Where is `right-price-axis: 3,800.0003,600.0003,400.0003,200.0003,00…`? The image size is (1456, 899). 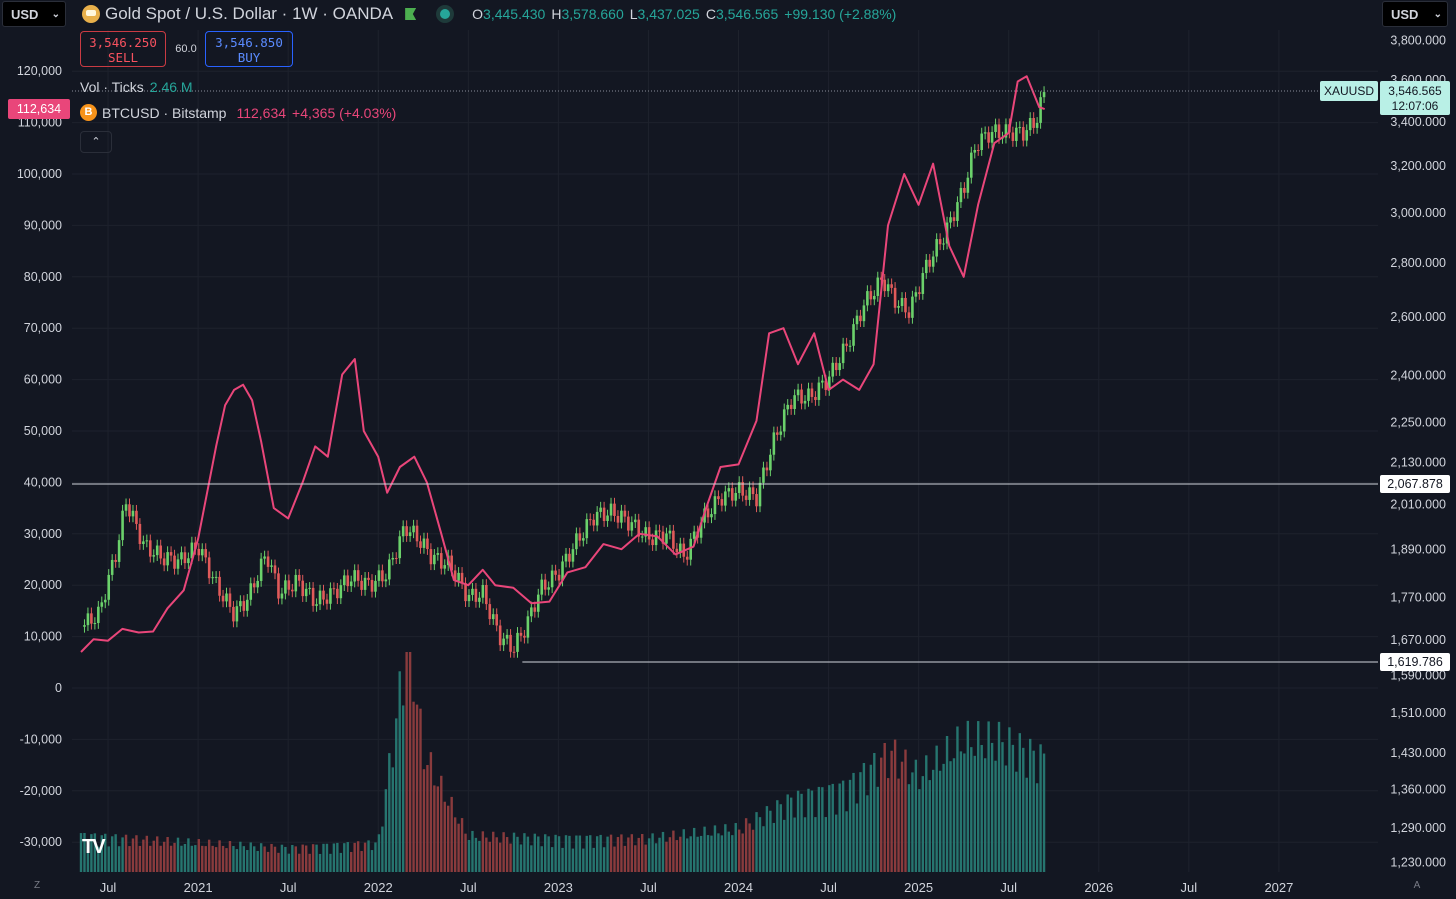 right-price-axis: 3,800.0003,600.0003,400.0003,200.0003,00… is located at coordinates (1418, 452).